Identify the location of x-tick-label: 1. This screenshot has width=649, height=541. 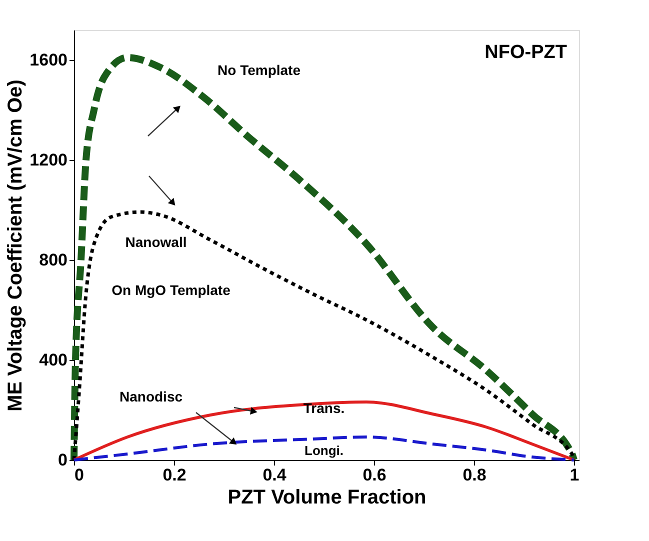
(575, 475).